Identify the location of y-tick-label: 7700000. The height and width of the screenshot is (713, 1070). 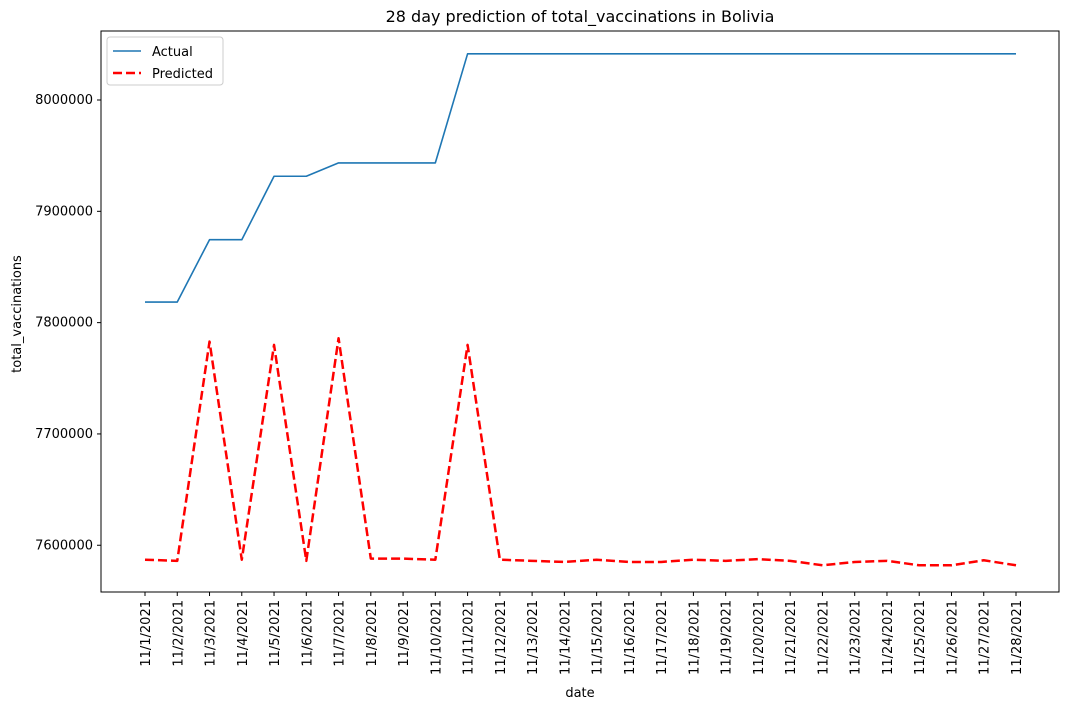
(64, 434).